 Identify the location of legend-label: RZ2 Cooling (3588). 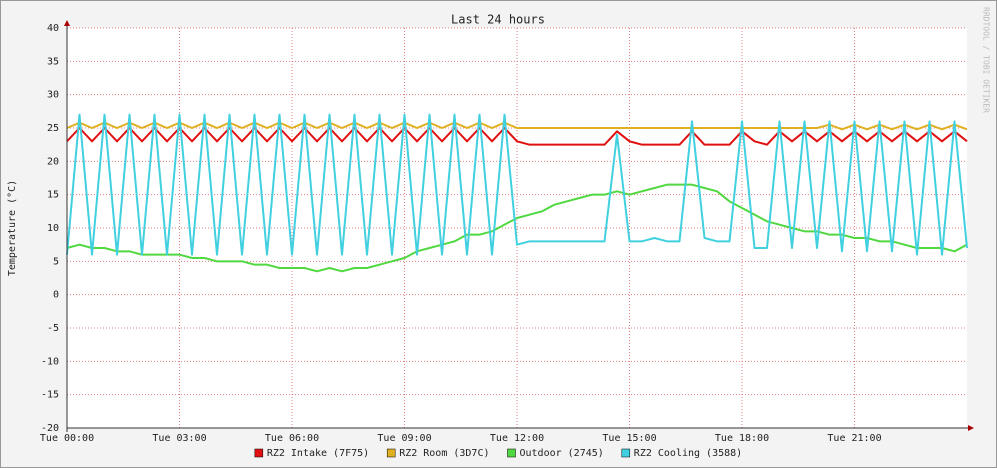
(688, 453).